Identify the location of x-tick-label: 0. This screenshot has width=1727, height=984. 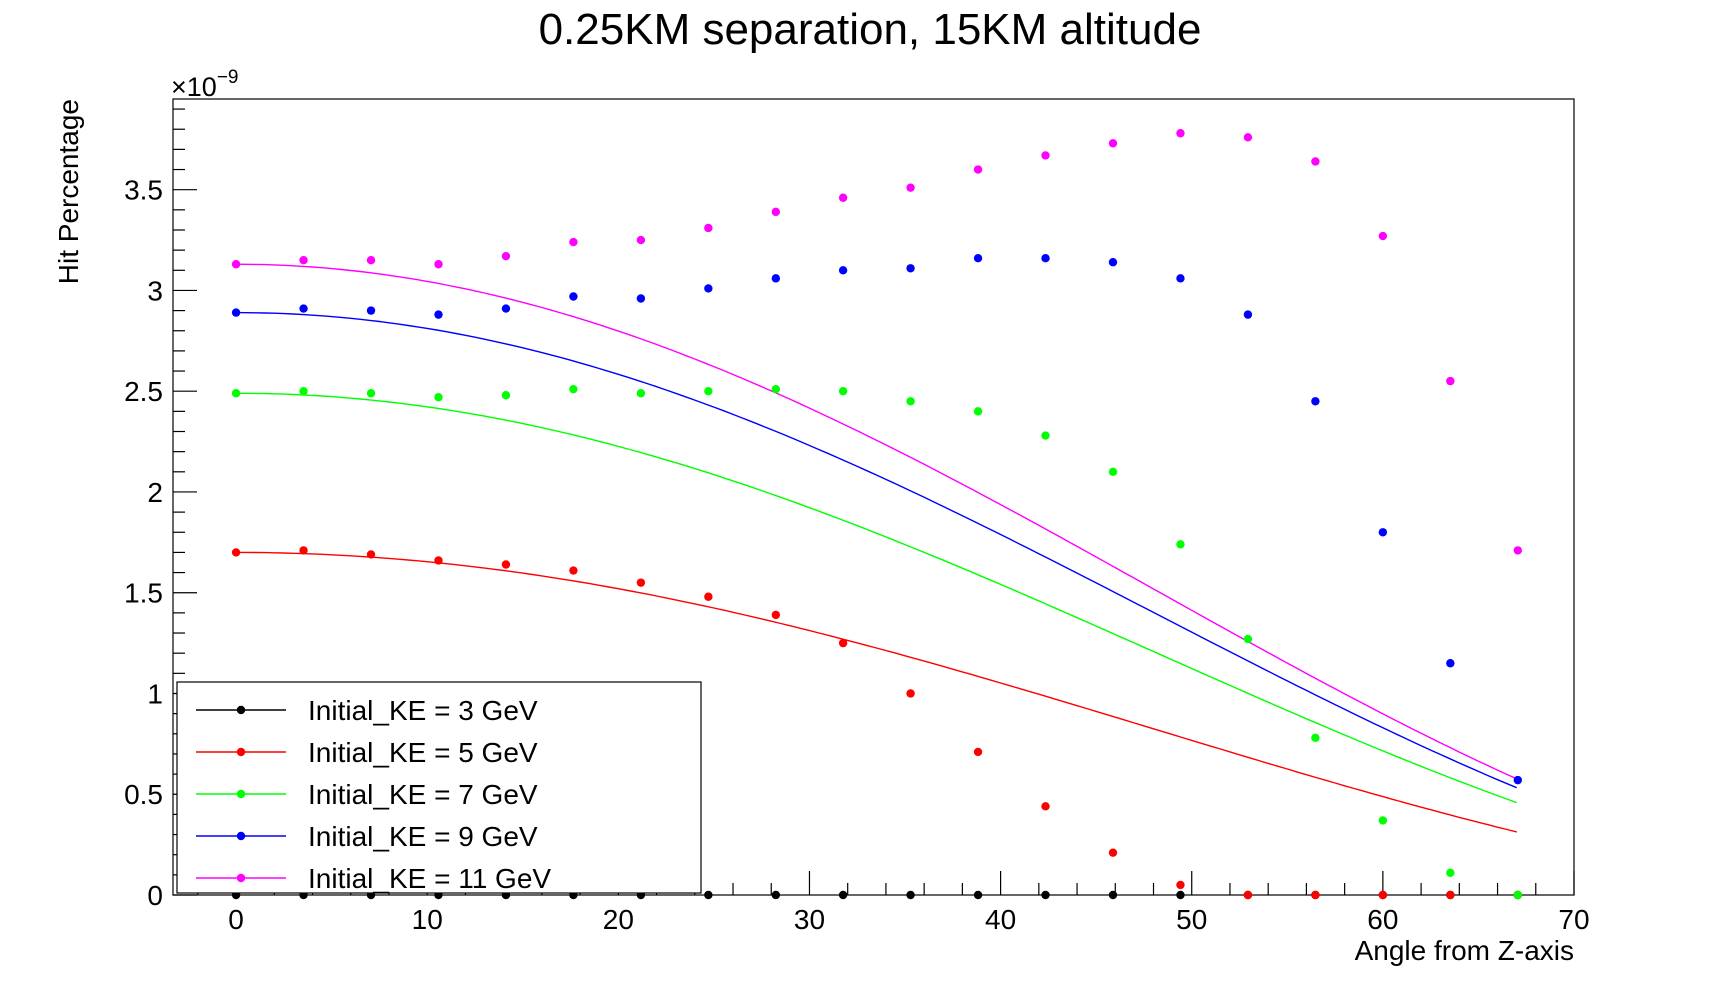
(236, 919).